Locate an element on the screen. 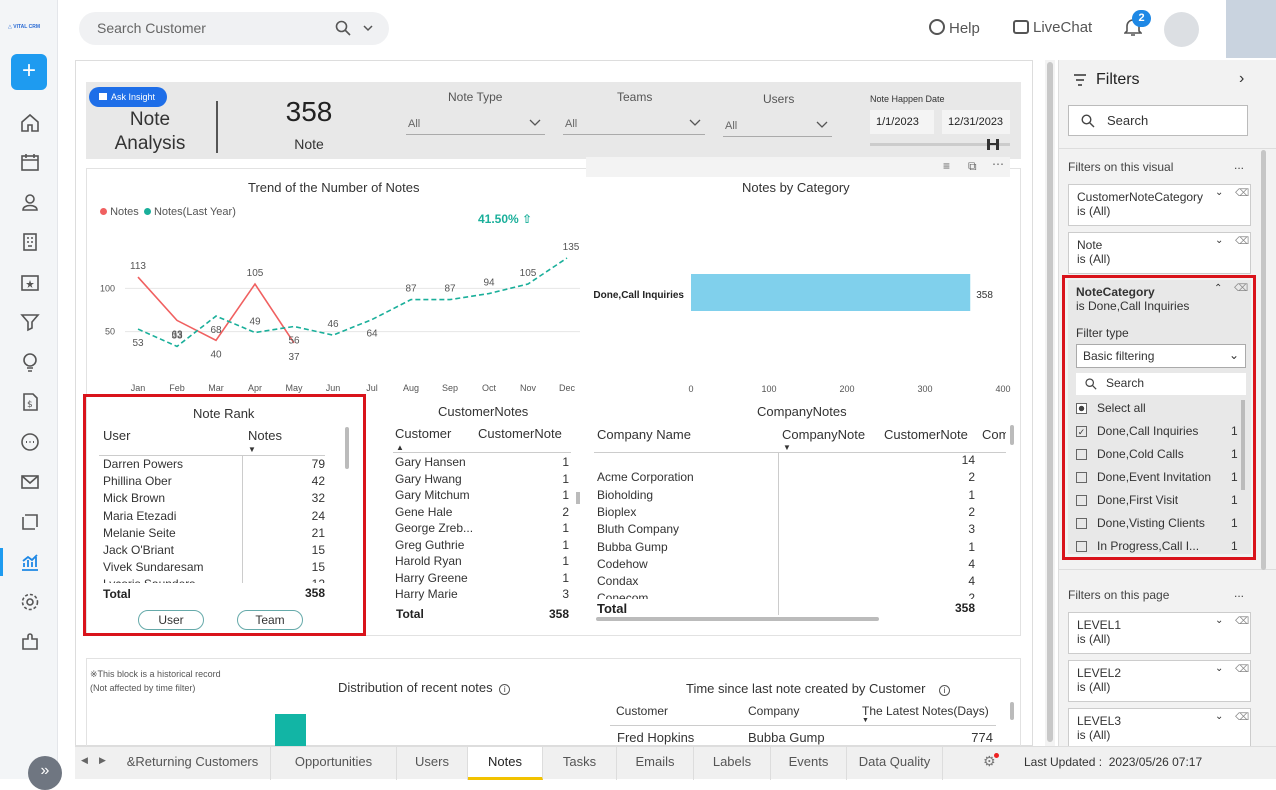 This screenshot has width=1276, height=790. date-from-input: 1/1/2023 is located at coordinates (902, 122).